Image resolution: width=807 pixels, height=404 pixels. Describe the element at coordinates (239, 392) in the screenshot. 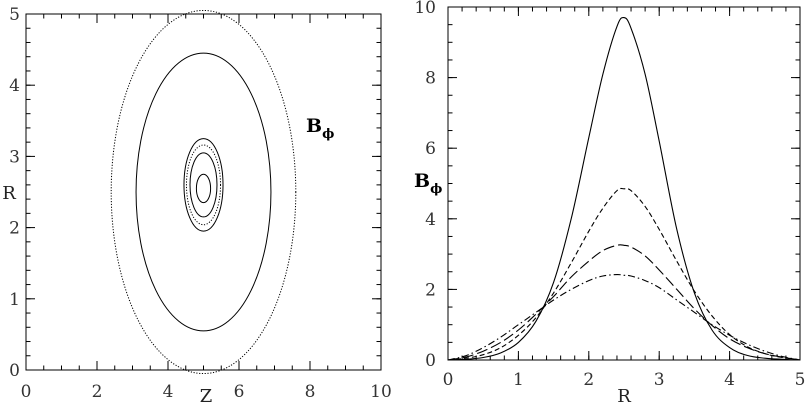

I see `contour-x-tick-label: 6` at that location.